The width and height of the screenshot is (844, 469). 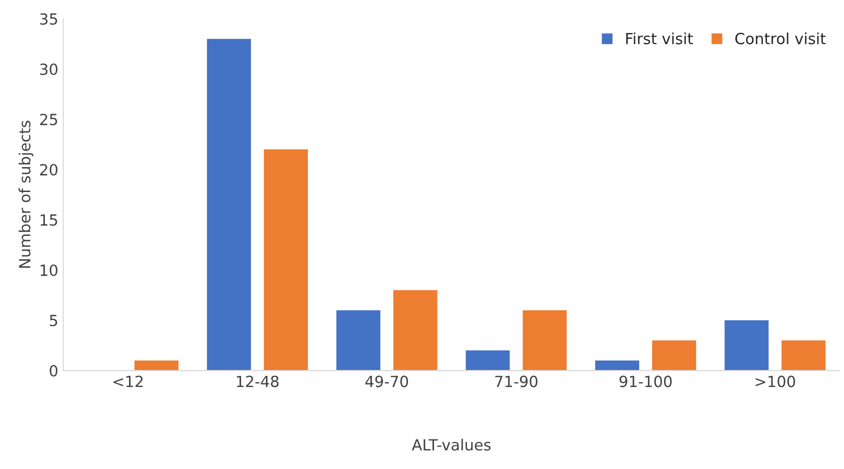 I want to click on y-tick-label: 30, so click(x=49, y=69).